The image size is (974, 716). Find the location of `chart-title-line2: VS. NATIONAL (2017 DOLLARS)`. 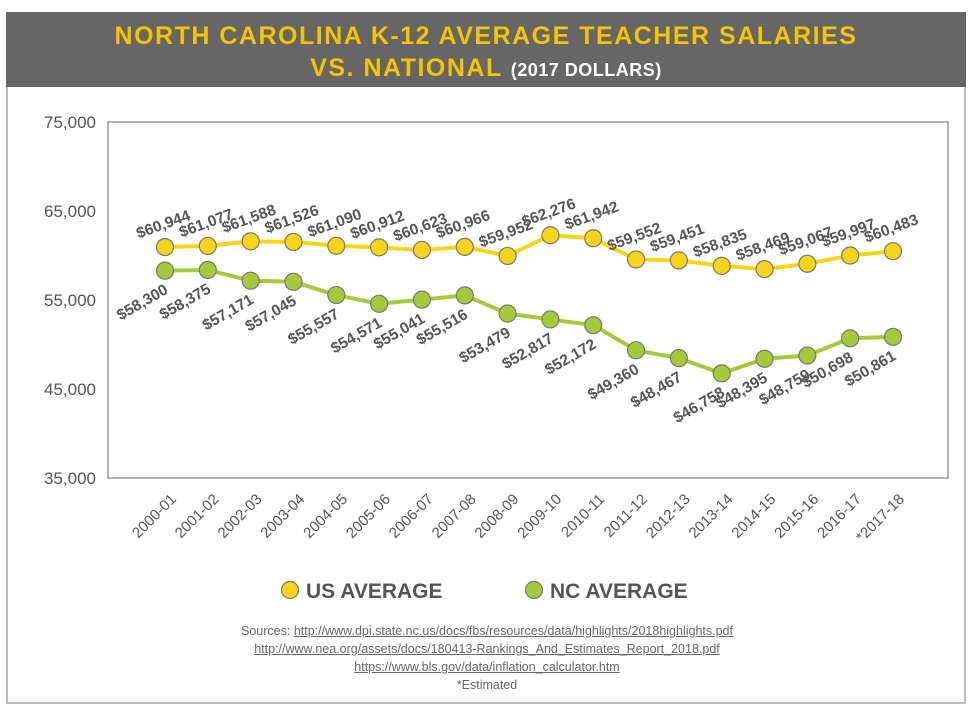

chart-title-line2: VS. NATIONAL (2017 DOLLARS) is located at coordinates (486, 68).